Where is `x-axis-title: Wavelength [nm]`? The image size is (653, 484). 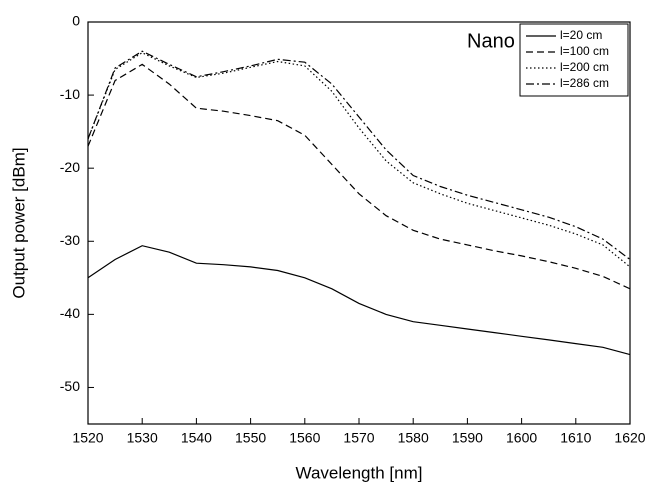
x-axis-title: Wavelength [nm] is located at coordinates (359, 472).